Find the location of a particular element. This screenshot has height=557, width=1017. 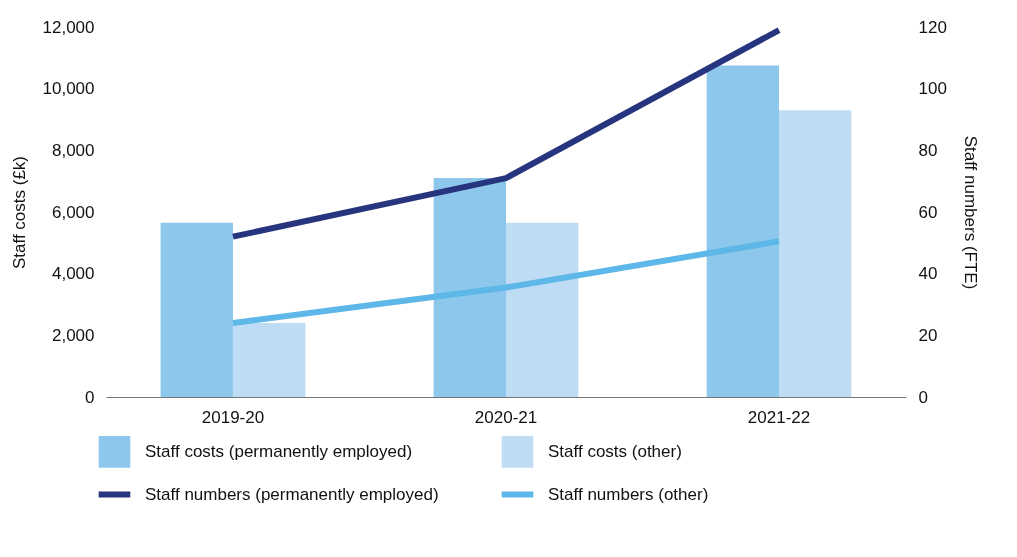

x-tick-label: 2019-20 is located at coordinates (233, 417).